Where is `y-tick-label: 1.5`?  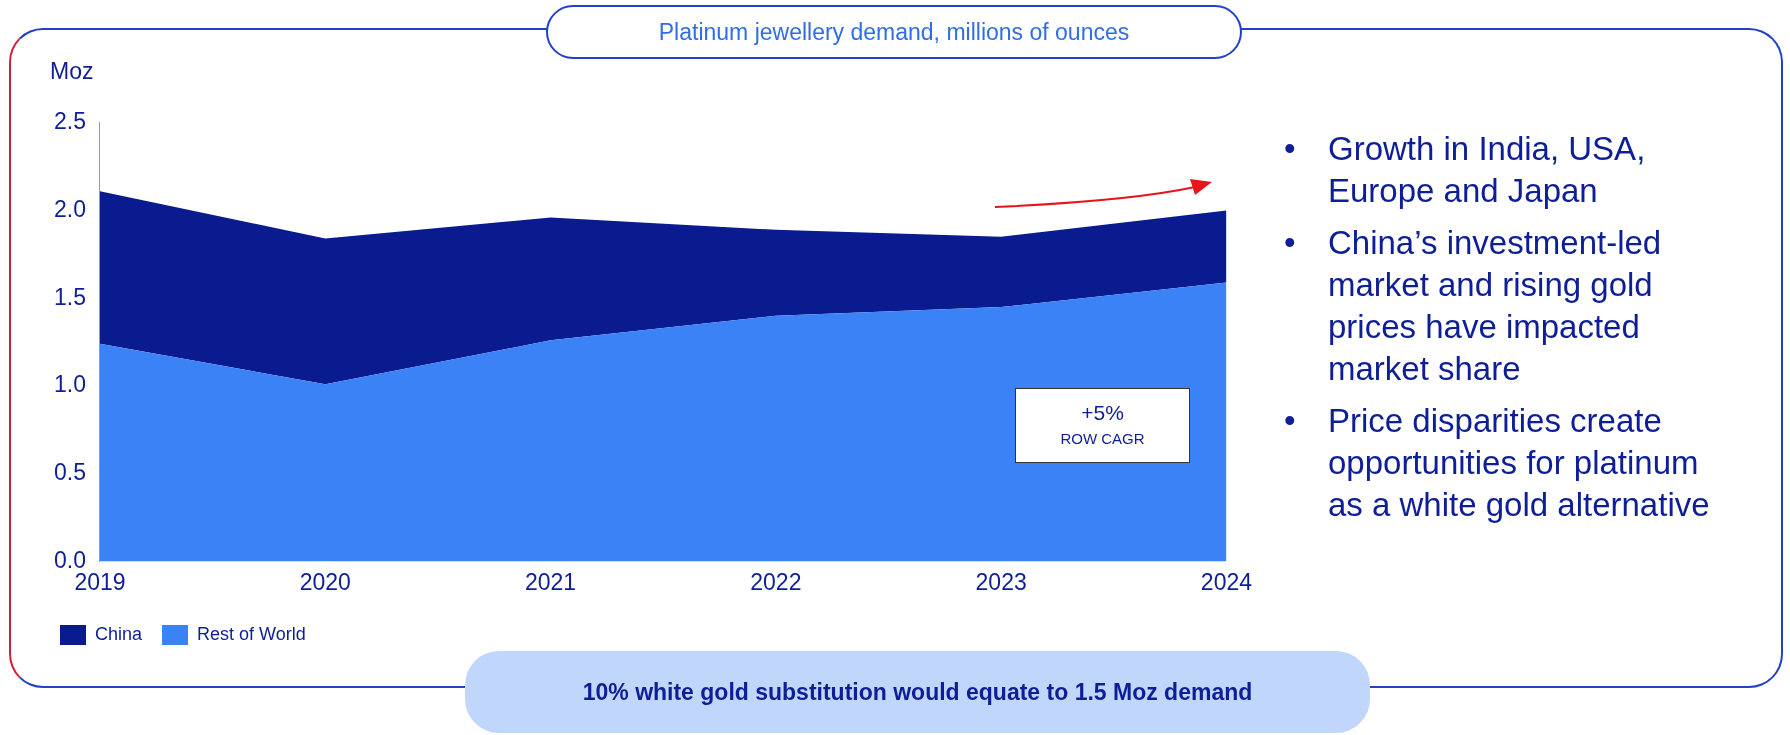 y-tick-label: 1.5 is located at coordinates (69, 296).